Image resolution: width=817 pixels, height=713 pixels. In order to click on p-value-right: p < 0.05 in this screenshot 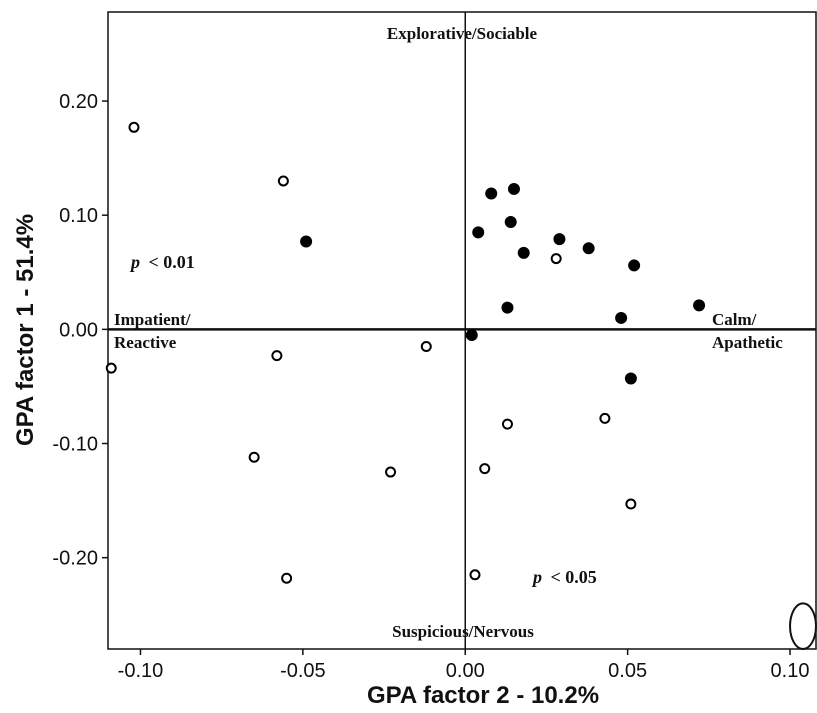, I will do `click(564, 577)`.